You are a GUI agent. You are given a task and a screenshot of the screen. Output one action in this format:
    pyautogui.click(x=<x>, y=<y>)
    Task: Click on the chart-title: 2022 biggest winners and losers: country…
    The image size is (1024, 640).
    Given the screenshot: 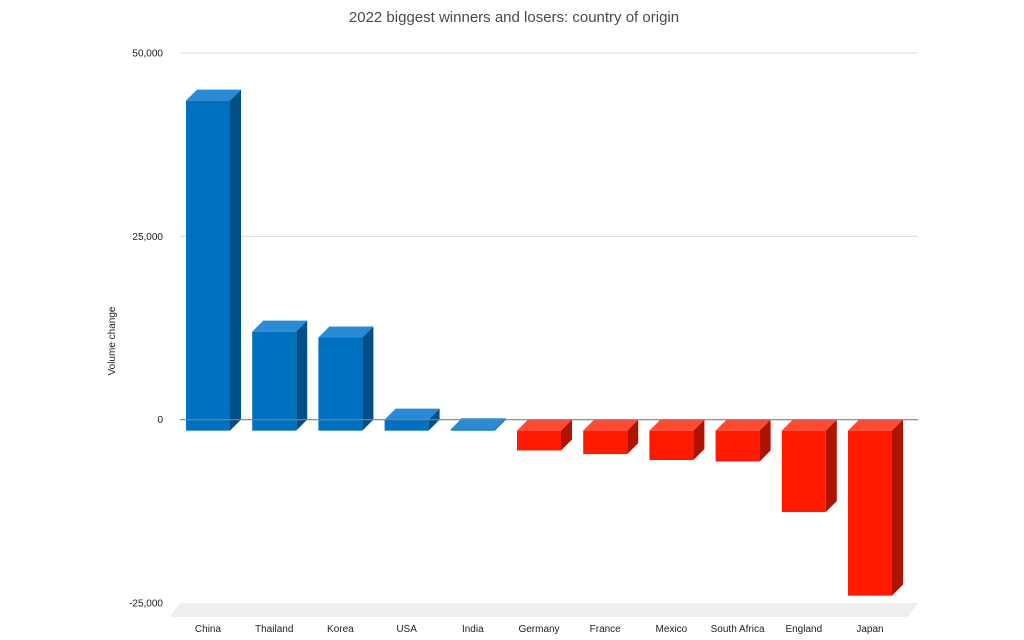 What is the action you would take?
    pyautogui.click(x=514, y=17)
    